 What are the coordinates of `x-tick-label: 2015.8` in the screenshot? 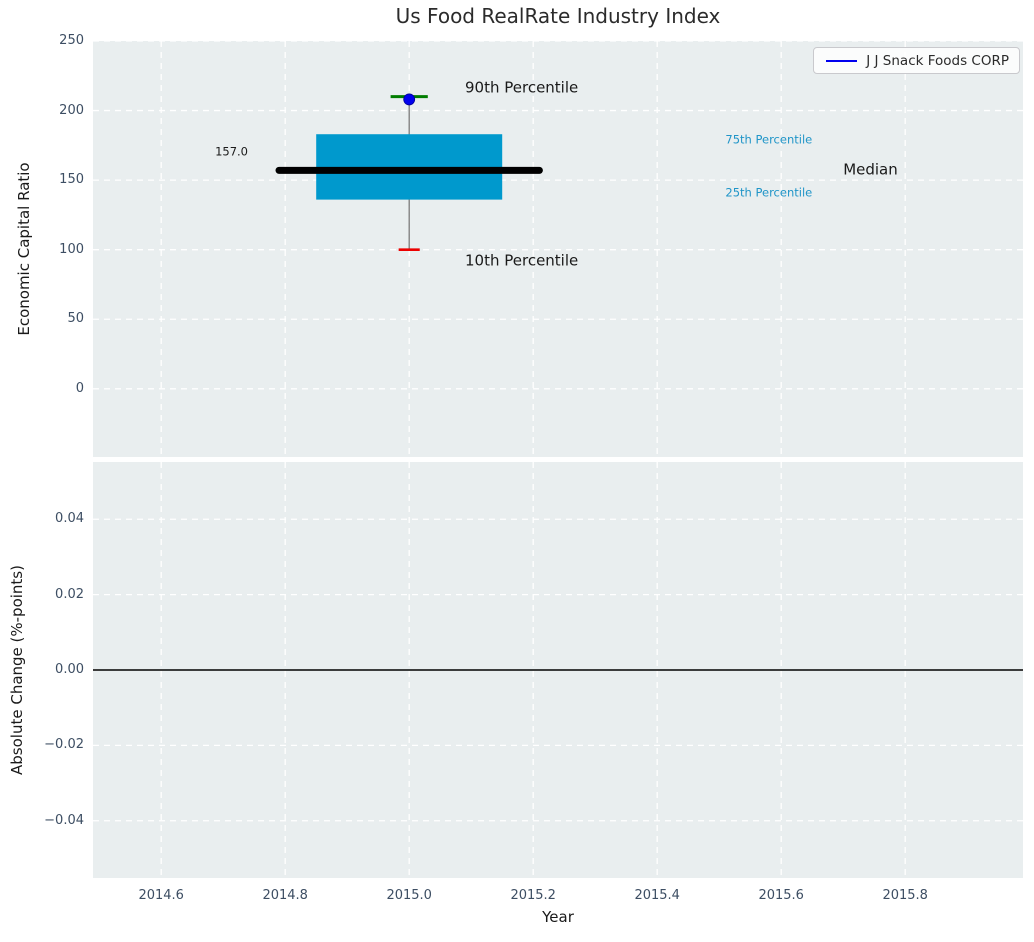 It's located at (905, 895).